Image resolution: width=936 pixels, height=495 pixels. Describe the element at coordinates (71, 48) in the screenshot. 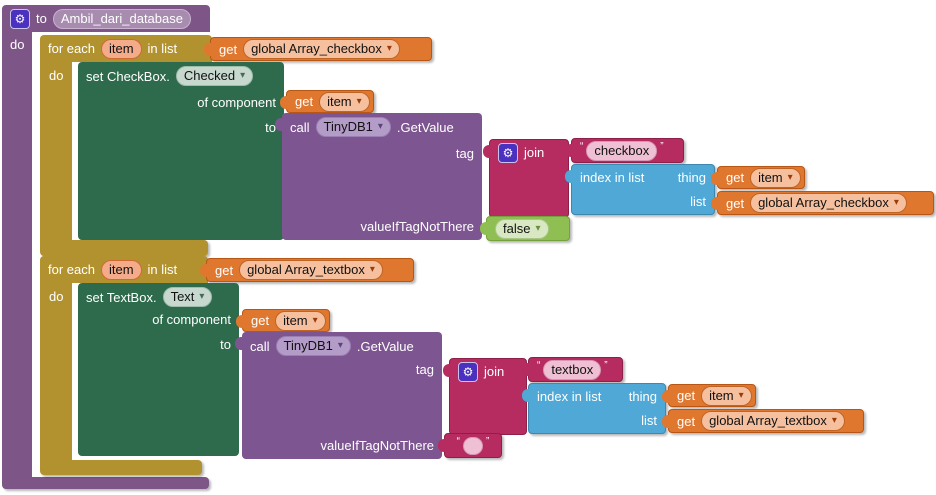

I see `for-each-label: for each` at that location.